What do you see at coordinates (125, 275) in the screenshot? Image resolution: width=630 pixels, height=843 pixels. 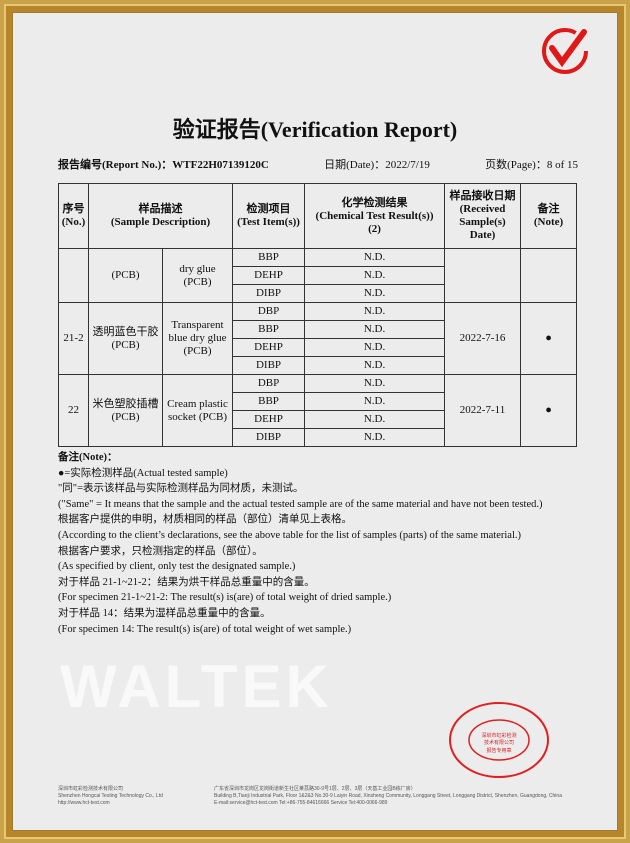 I see `sample-desc-cn: (PCB)` at bounding box center [125, 275].